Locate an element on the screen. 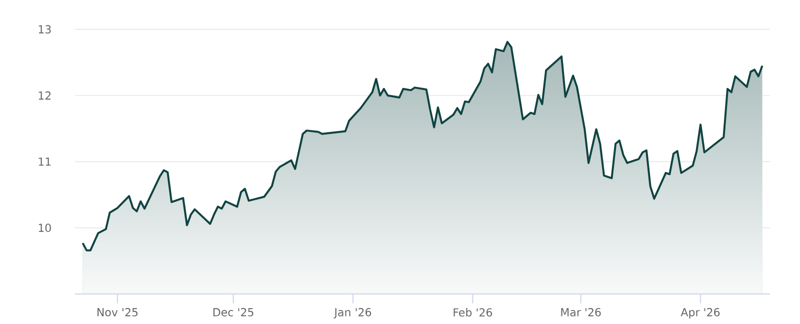 The height and width of the screenshot is (324, 800). y-tick-label: 12 is located at coordinates (44, 95).